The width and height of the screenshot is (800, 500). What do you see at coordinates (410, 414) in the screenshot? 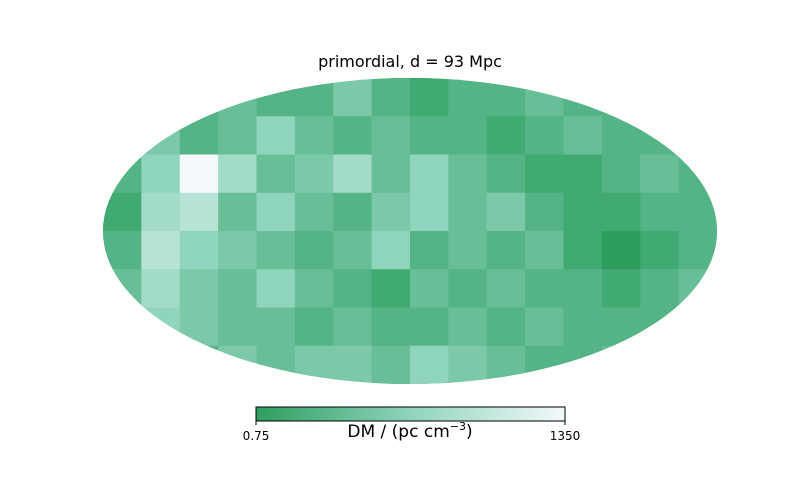
I see `colorbar` at bounding box center [410, 414].